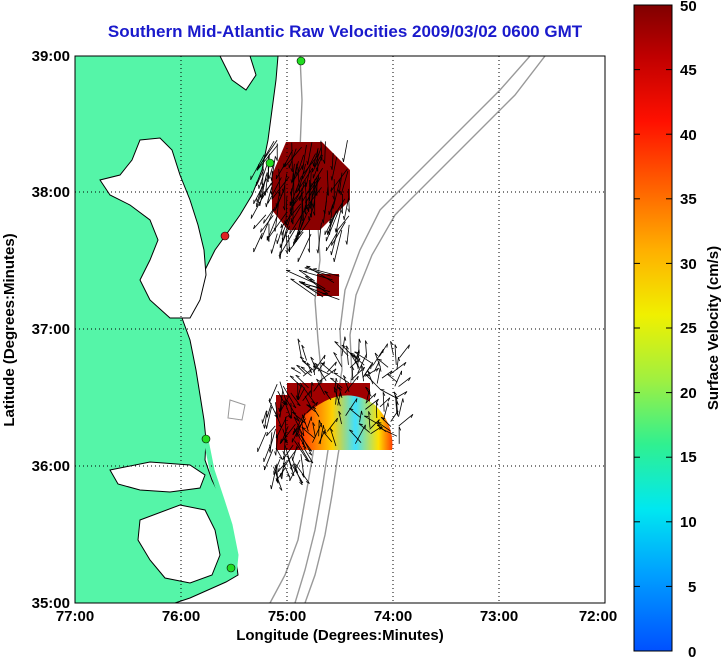 The image size is (724, 659). Describe the element at coordinates (181, 616) in the screenshot. I see `x-tick-label: 76:00` at that location.